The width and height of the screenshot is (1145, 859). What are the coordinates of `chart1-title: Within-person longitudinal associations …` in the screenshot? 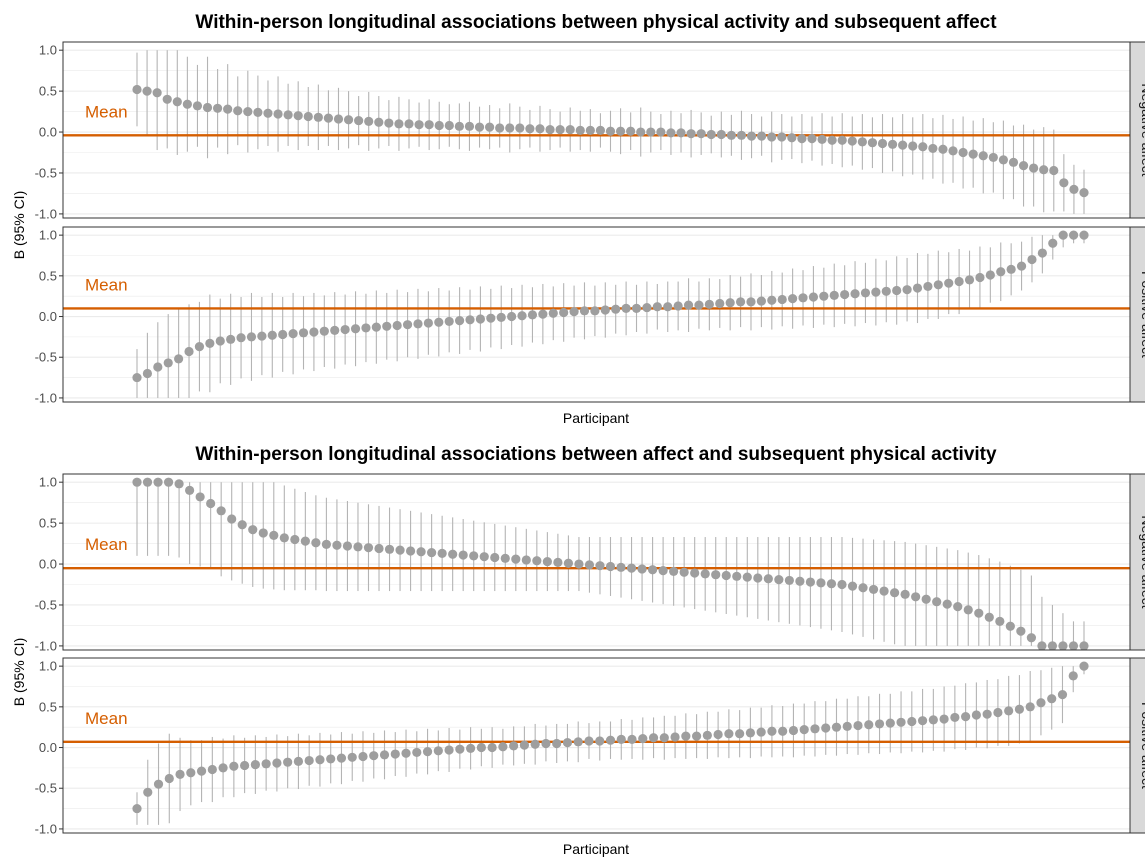 It's located at (596, 22).